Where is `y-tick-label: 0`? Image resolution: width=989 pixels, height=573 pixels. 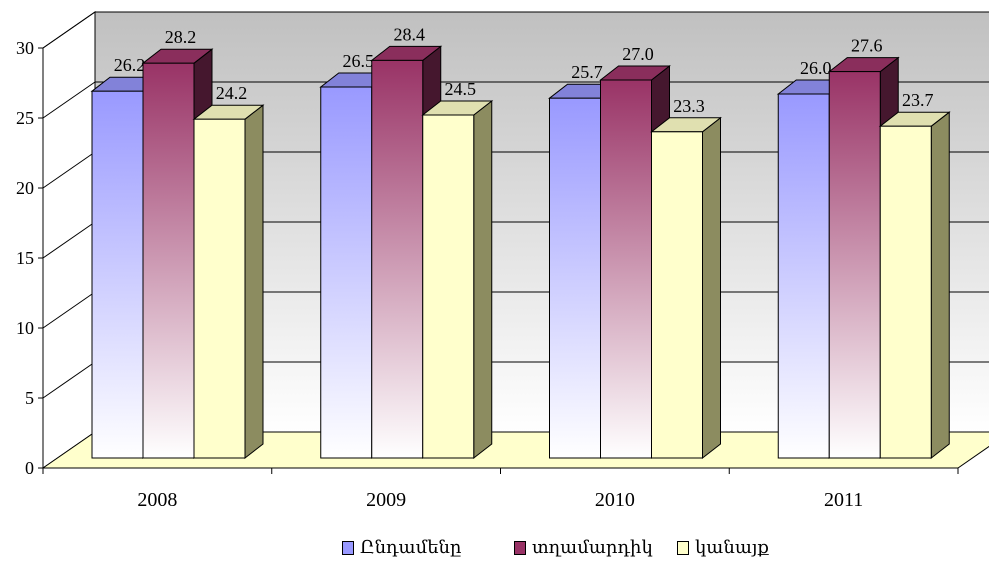 y-tick-label: 0 is located at coordinates (29, 468).